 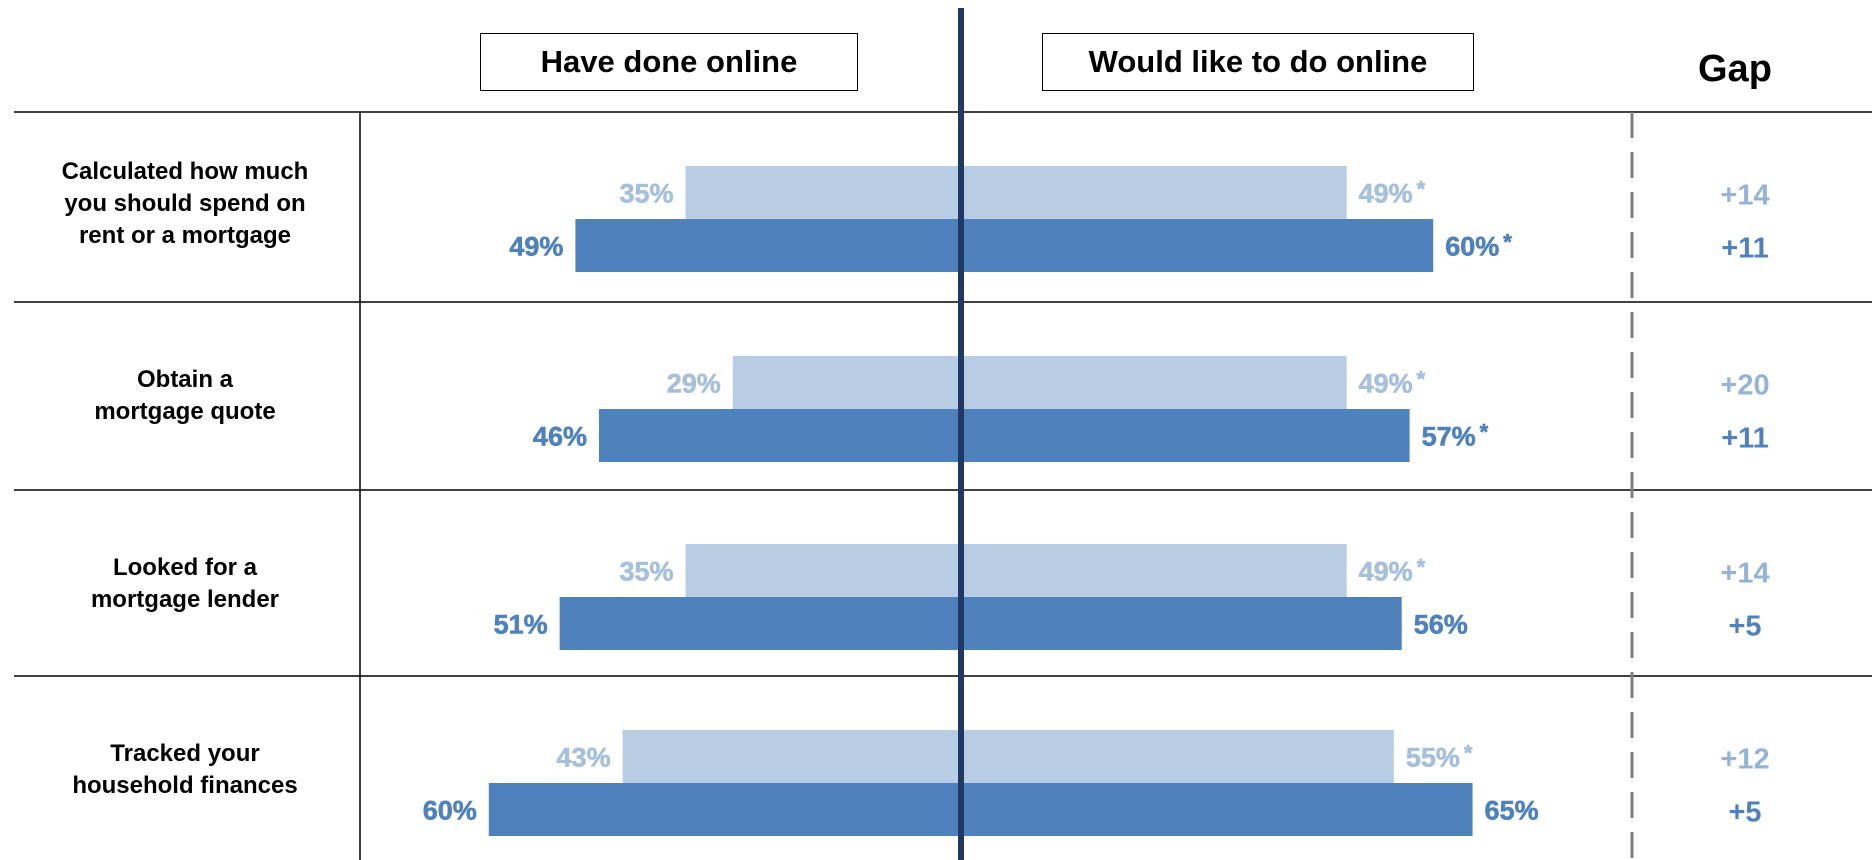 What do you see at coordinates (1735, 69) in the screenshot?
I see `gap-header: Gap` at bounding box center [1735, 69].